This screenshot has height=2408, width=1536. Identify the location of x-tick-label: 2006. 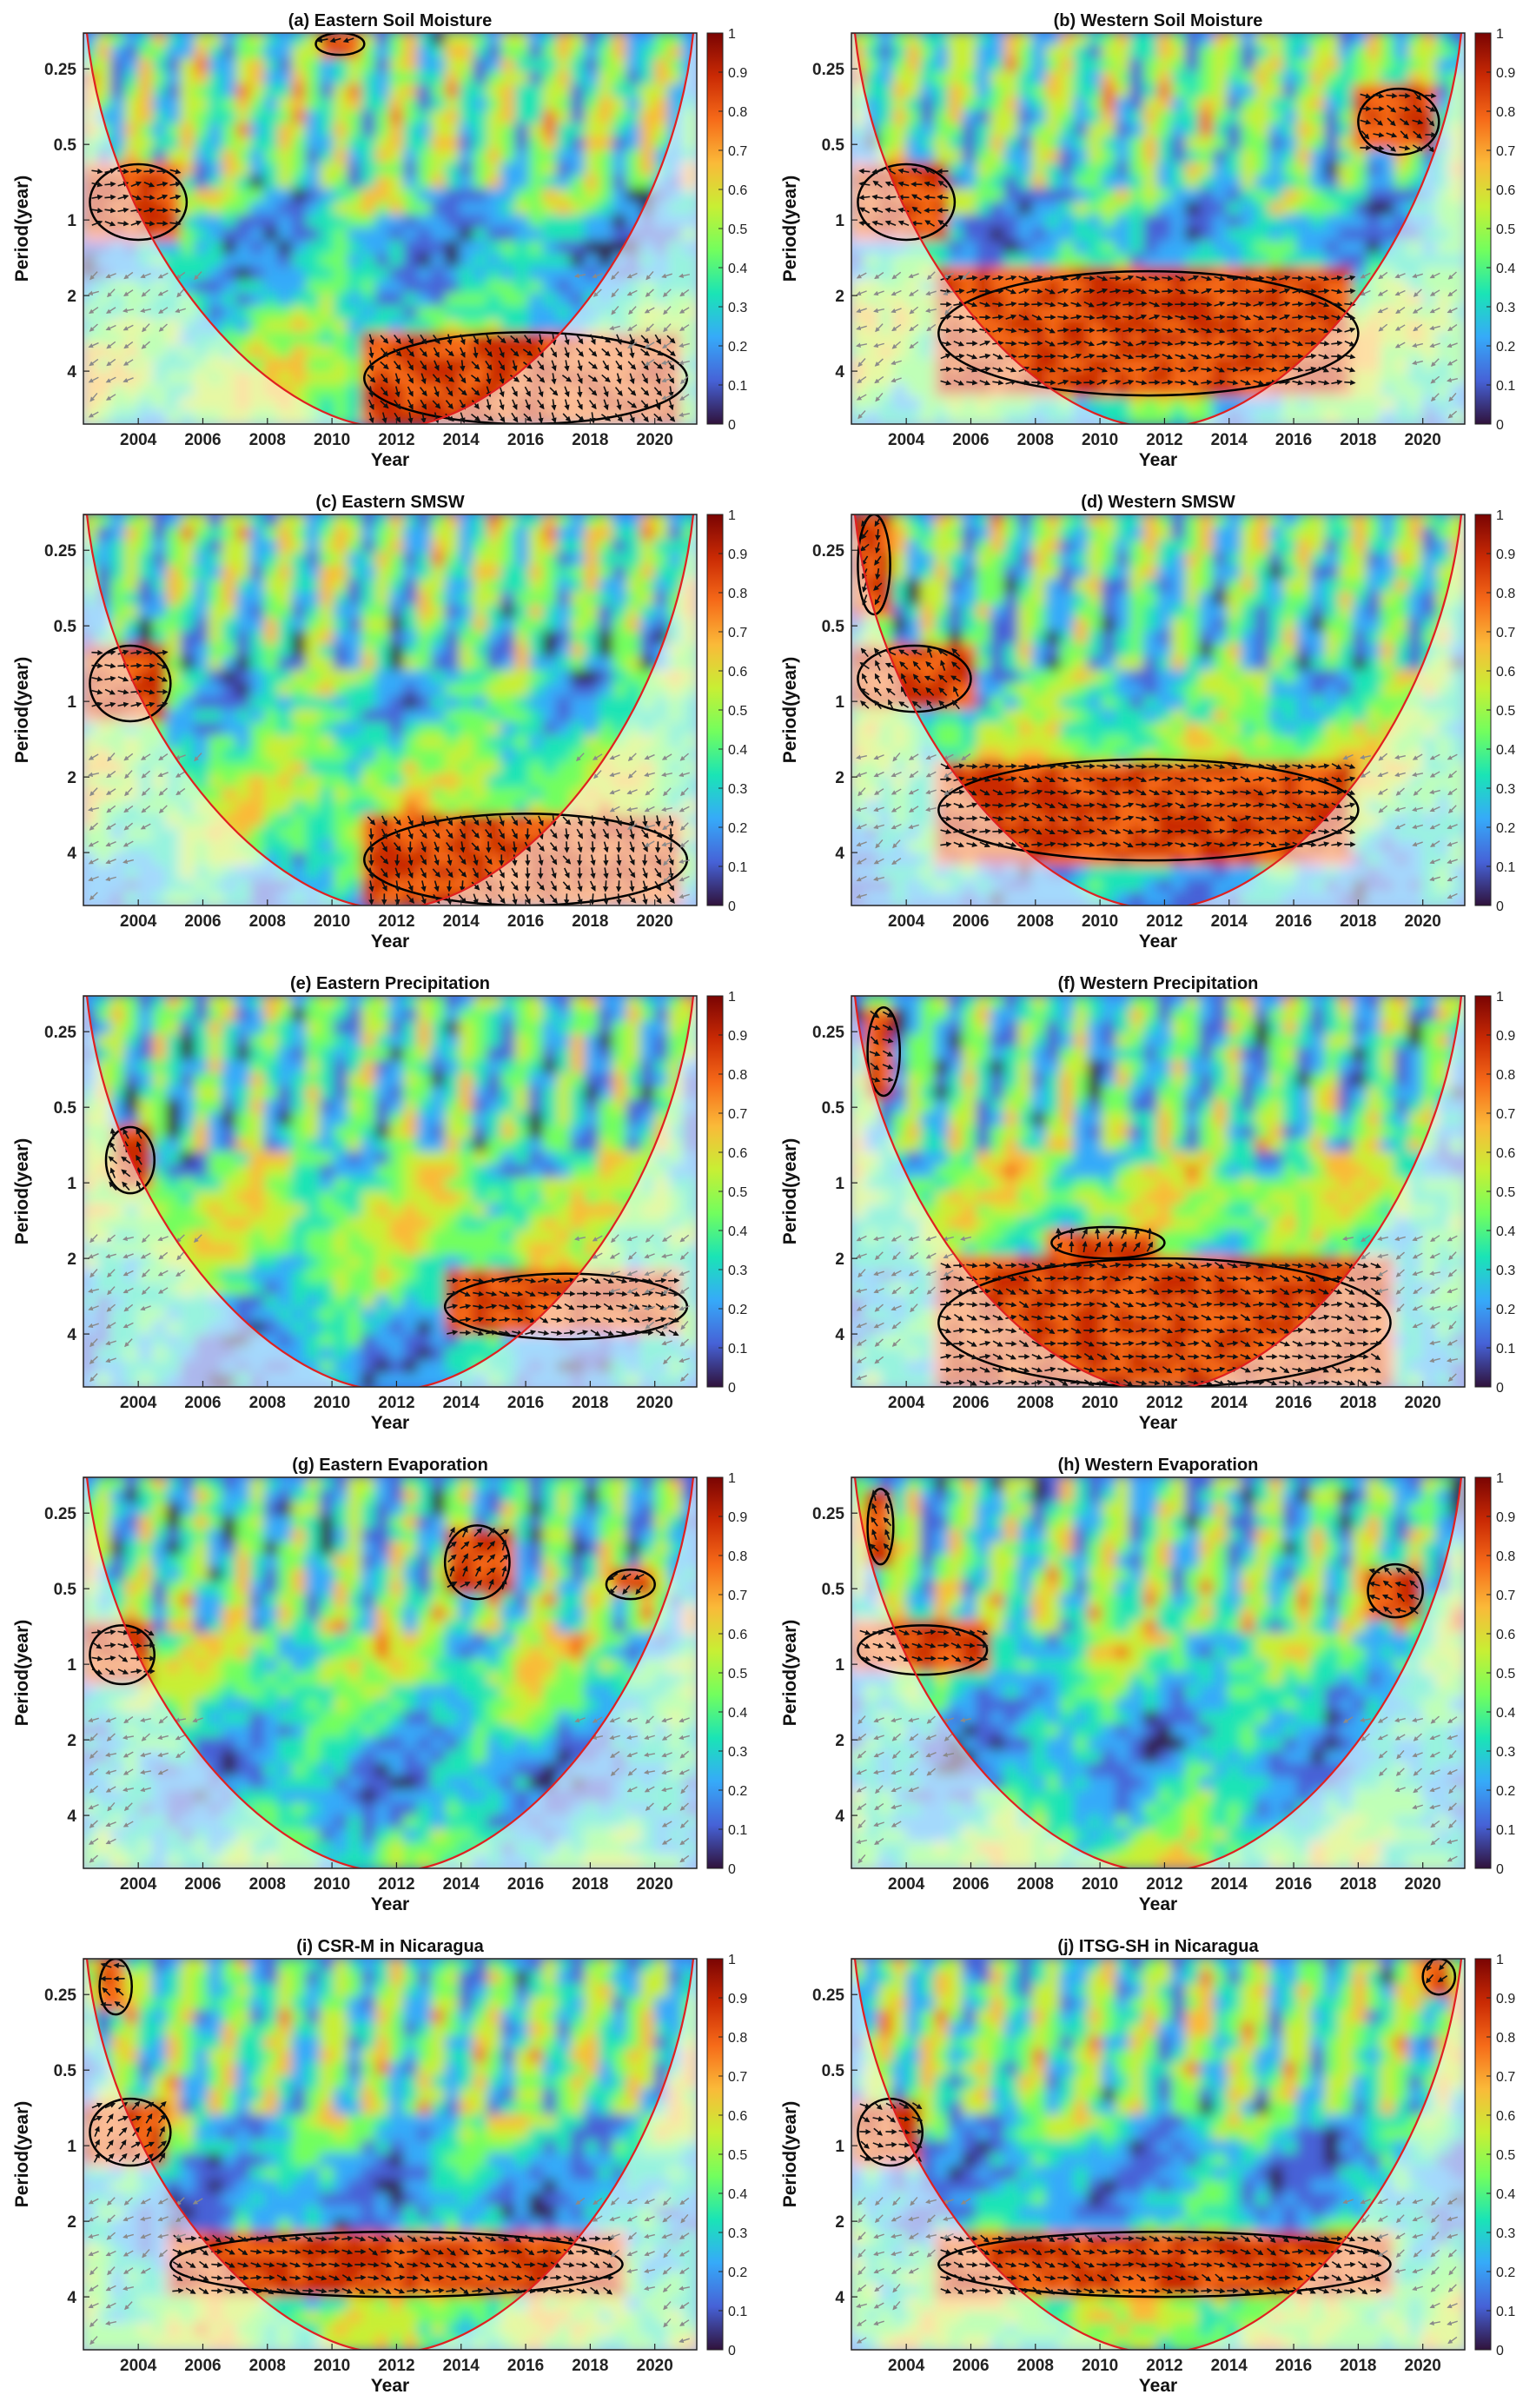
(970, 440).